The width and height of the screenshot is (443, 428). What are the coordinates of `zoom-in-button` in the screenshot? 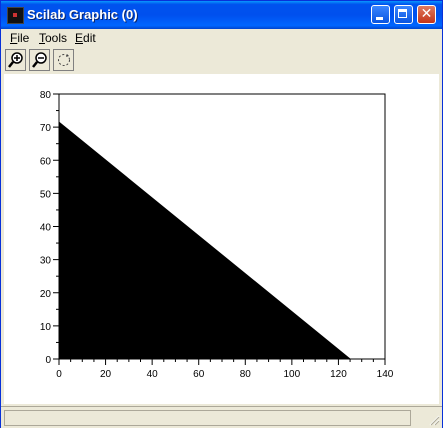 It's located at (15, 60).